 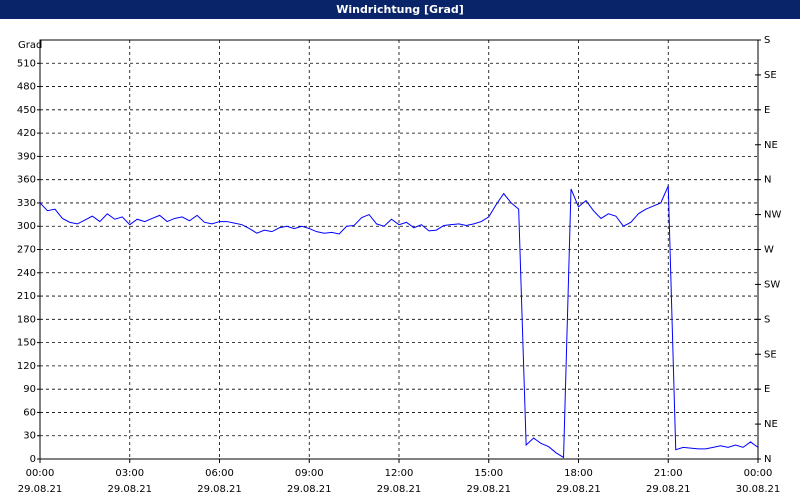 What do you see at coordinates (219, 473) in the screenshot?
I see `x-tick-label: 06:00` at bounding box center [219, 473].